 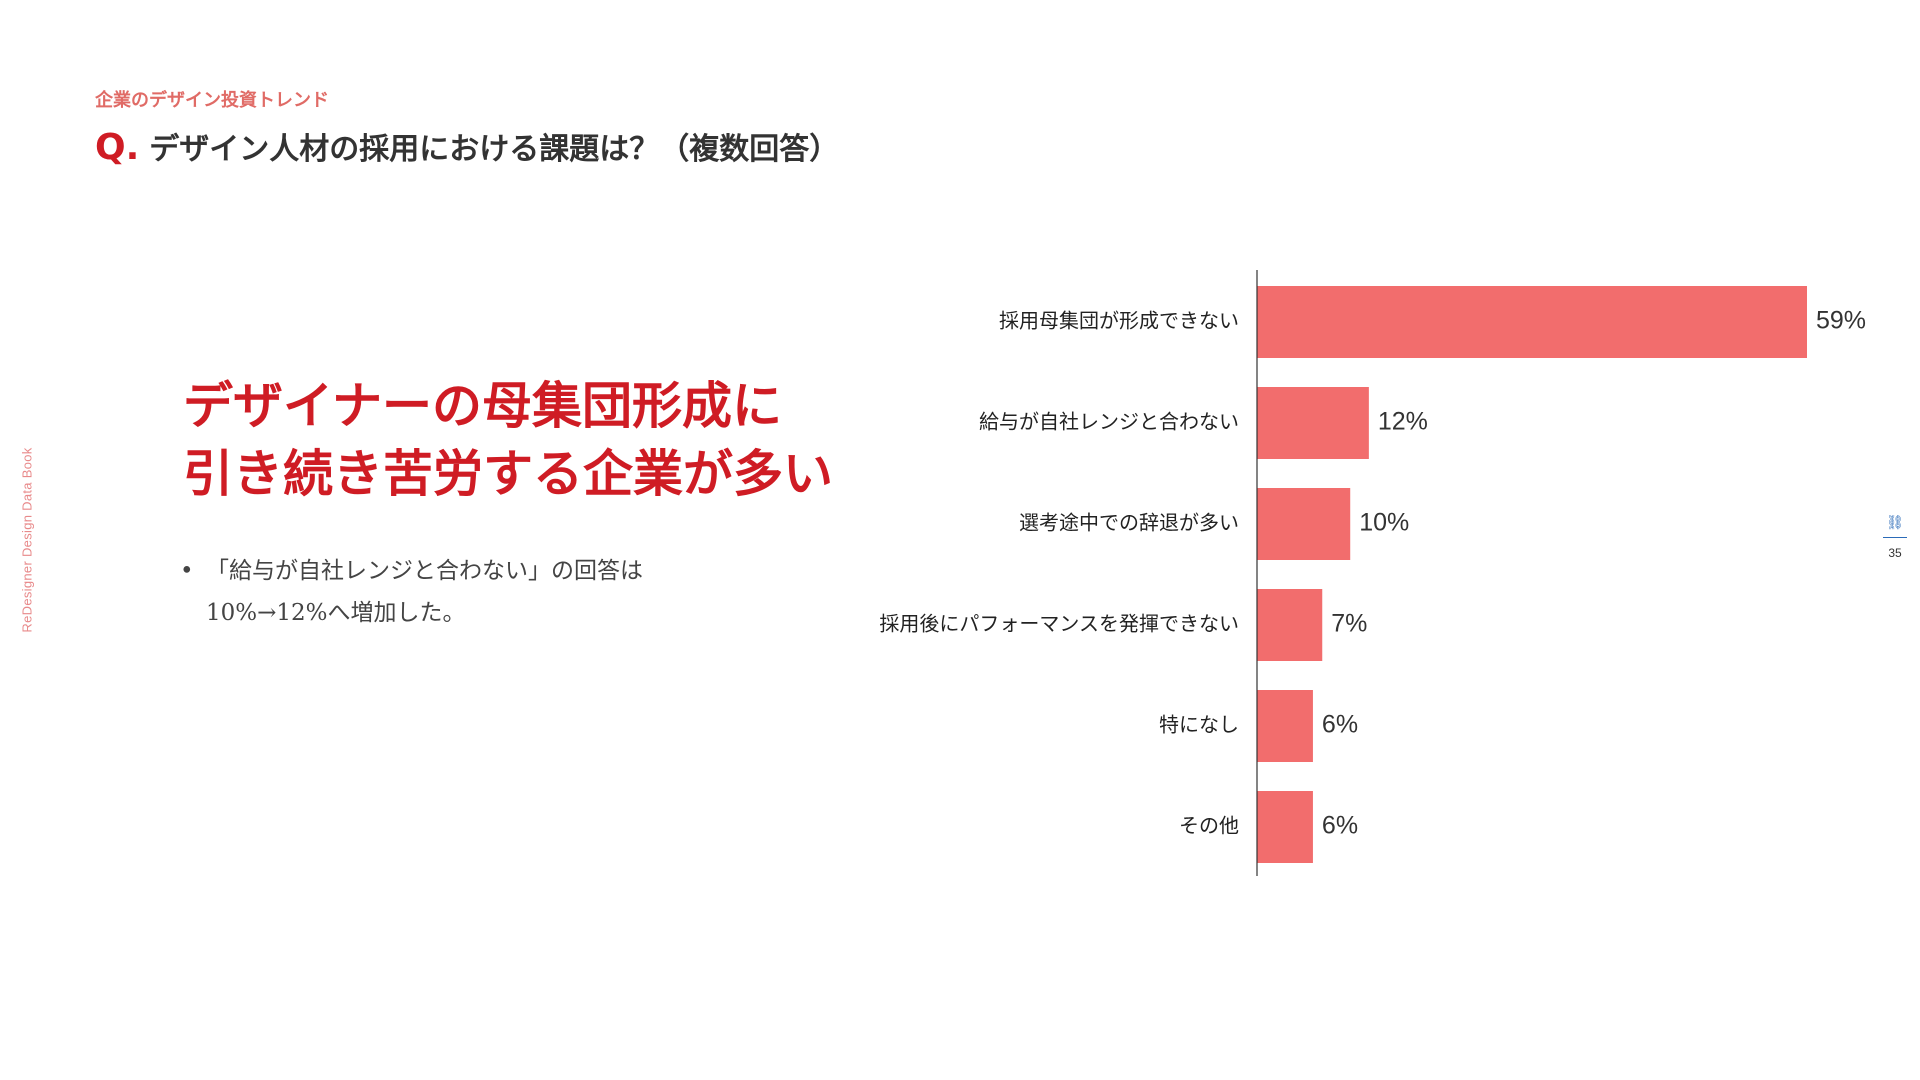 What do you see at coordinates (212, 100) in the screenshot?
I see `section-label: 企業のデザイン投資トレンド` at bounding box center [212, 100].